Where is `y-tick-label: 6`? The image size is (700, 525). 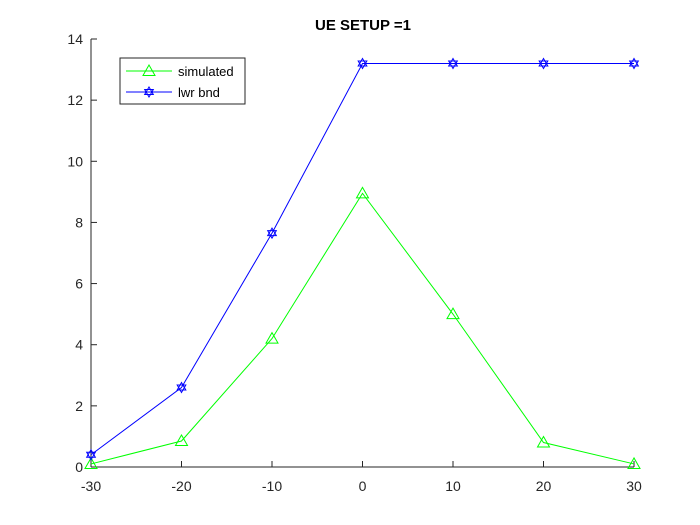
y-tick-label: 6 is located at coordinates (79, 284).